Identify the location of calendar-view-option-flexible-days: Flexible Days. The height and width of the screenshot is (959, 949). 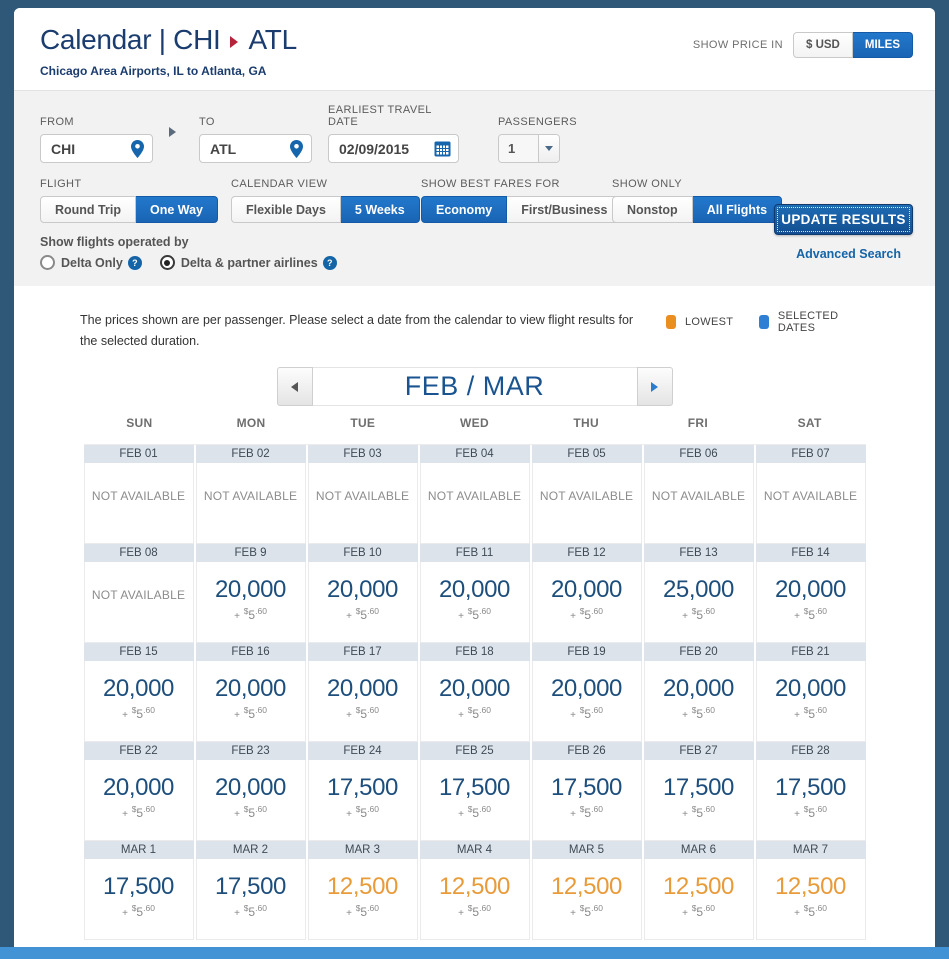
(286, 209).